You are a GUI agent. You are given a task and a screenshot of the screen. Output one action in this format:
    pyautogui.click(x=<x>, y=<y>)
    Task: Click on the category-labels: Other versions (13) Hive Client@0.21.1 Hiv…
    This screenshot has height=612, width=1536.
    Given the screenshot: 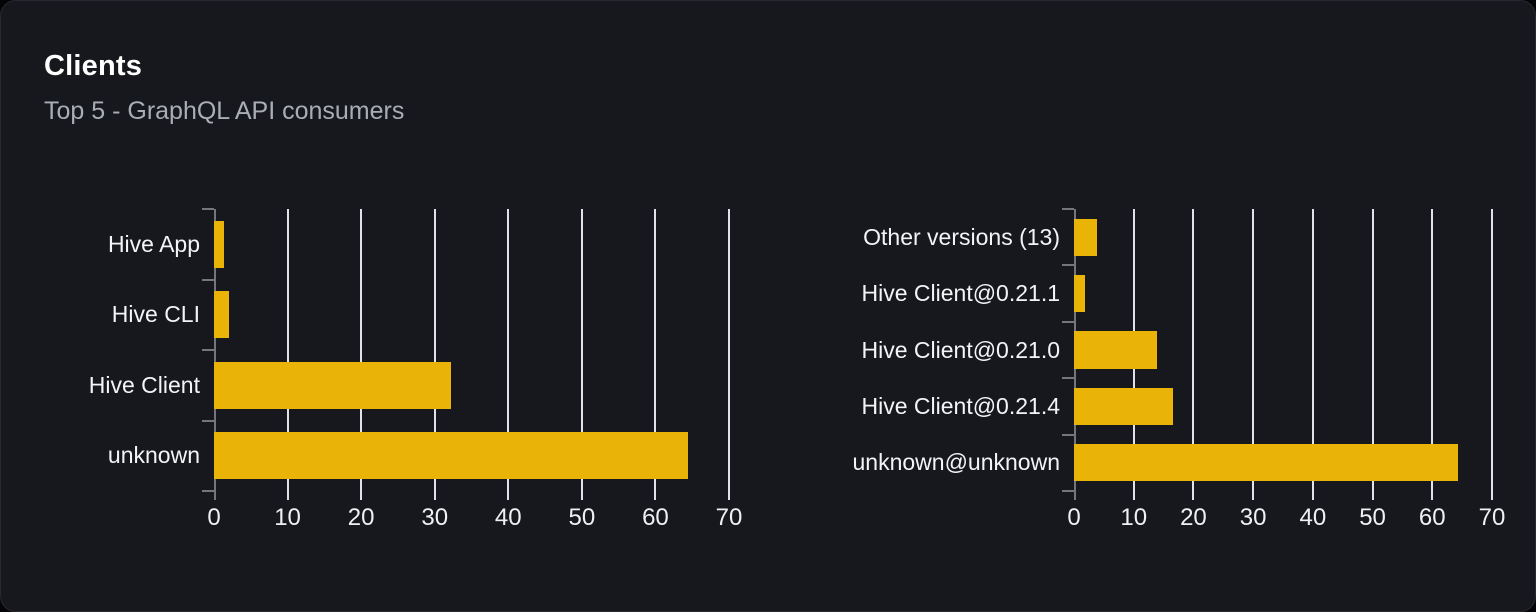 What is the action you would take?
    pyautogui.click(x=959, y=350)
    